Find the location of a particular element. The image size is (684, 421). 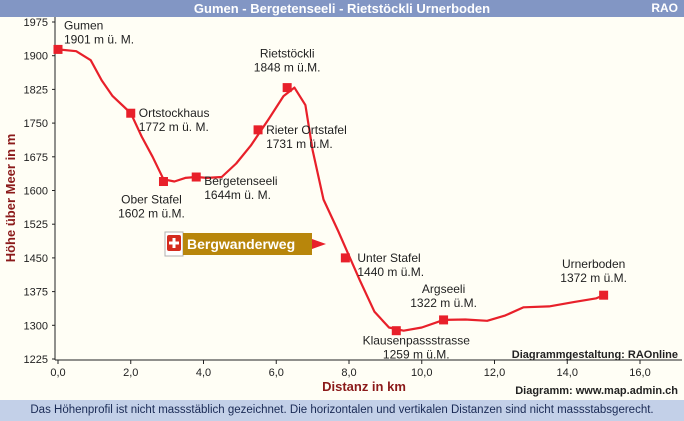

waypoint-name: Ortstockhaus is located at coordinates (174, 113).